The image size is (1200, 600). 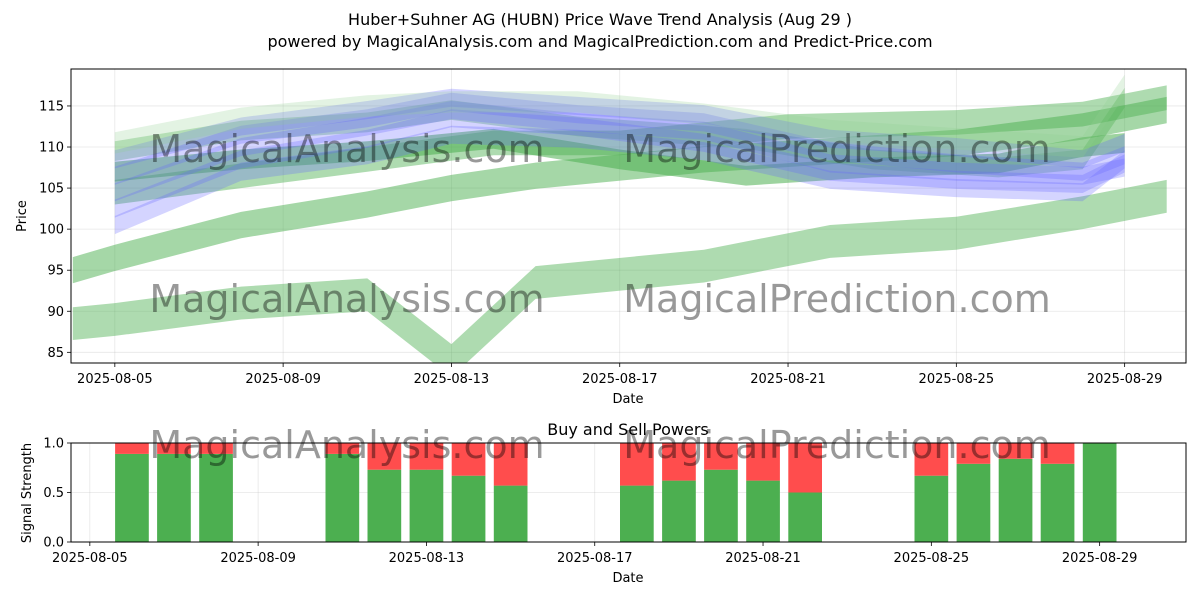 I want to click on watermark-bottom-right: MagicalPrediction.com, so click(x=837, y=445).